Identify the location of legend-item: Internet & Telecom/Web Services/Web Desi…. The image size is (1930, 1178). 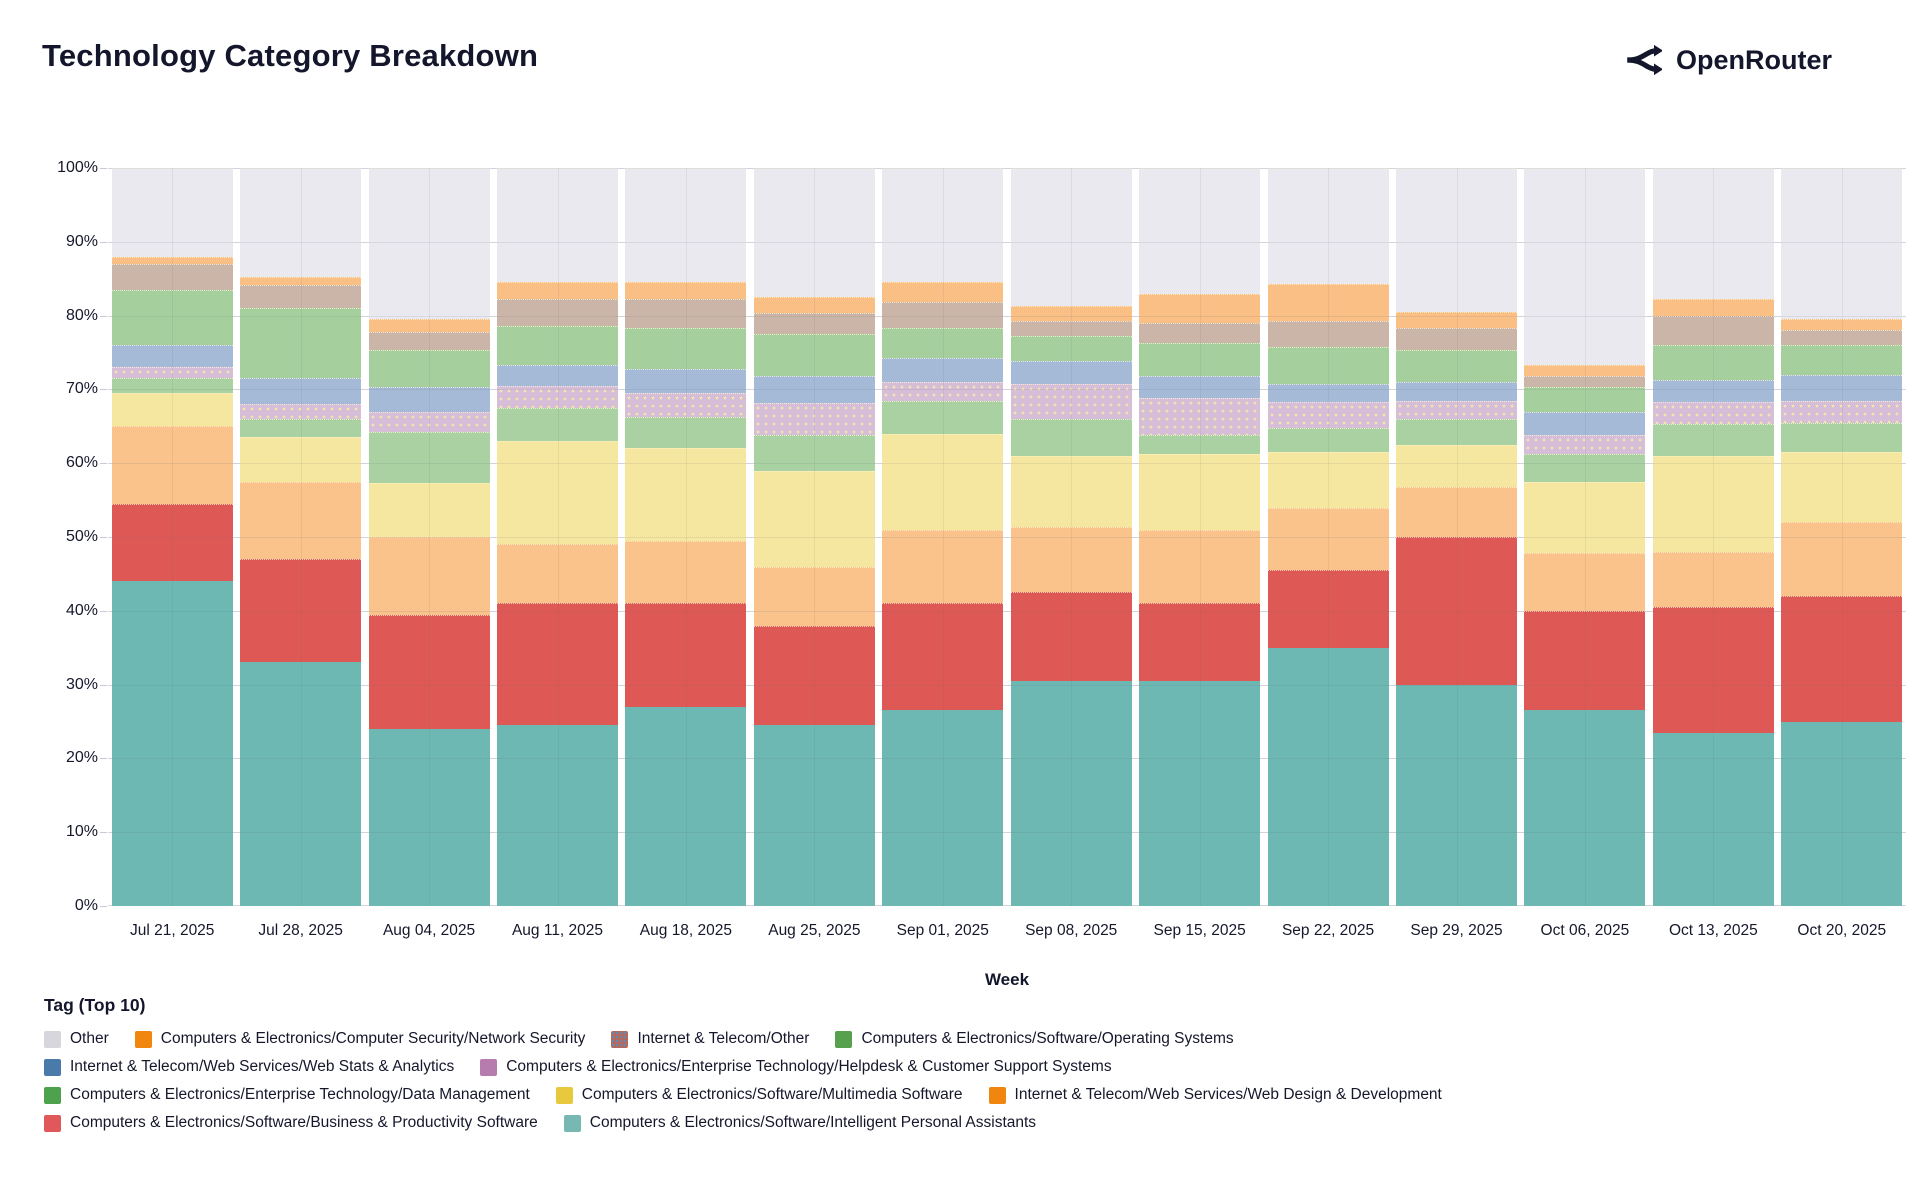
(1215, 1095).